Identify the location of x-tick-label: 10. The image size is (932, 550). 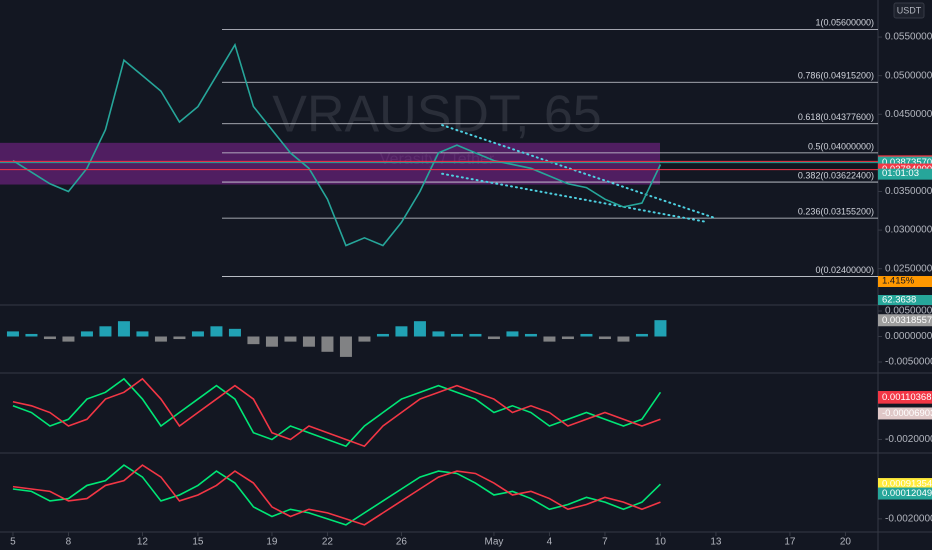
(661, 542).